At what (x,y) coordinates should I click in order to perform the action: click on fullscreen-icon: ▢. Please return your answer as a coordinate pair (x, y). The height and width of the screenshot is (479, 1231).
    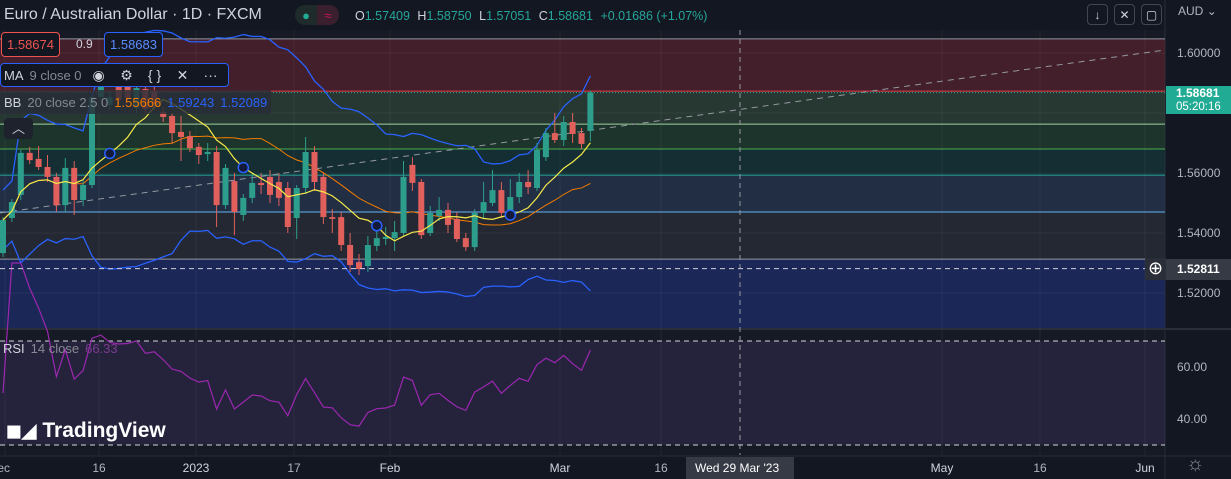
    Looking at the image, I should click on (1151, 14).